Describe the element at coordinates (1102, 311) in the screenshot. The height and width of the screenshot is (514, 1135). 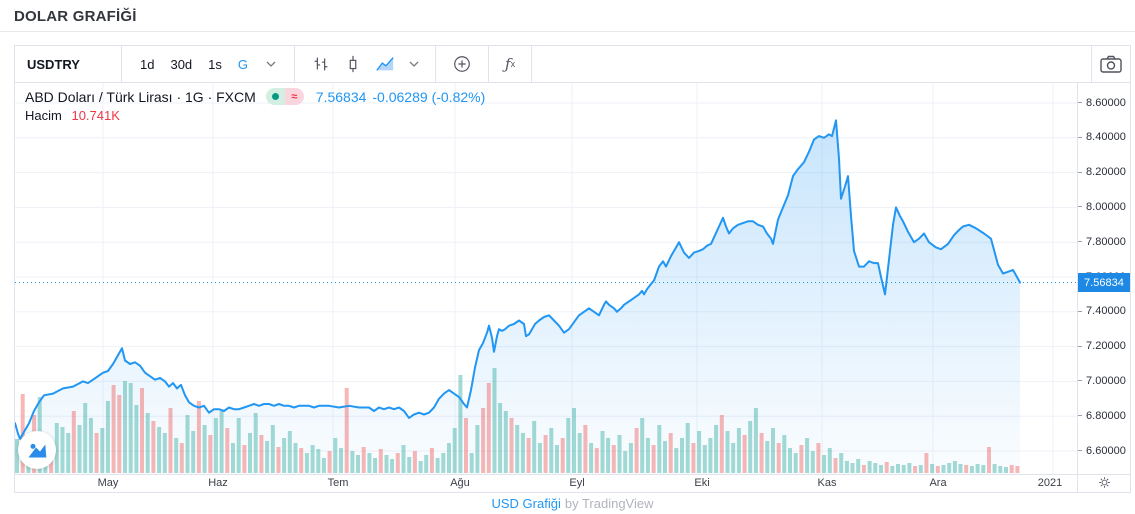
I see `price-tick-label: 7.40000` at that location.